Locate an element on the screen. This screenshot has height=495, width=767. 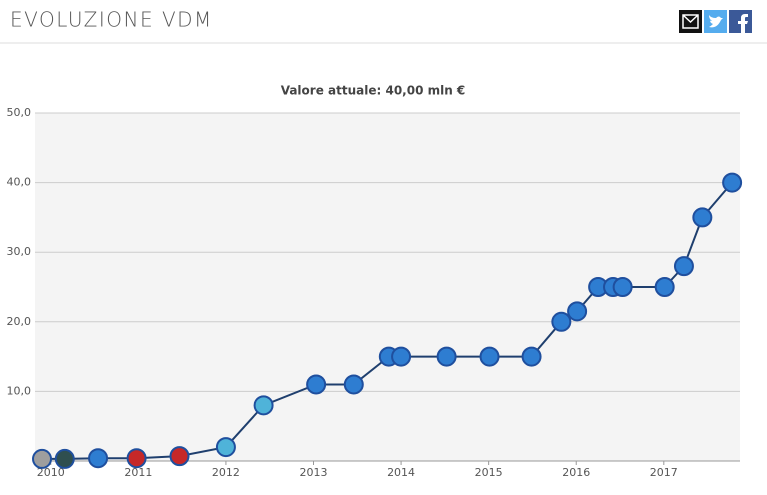
share-mail is located at coordinates (690, 21).